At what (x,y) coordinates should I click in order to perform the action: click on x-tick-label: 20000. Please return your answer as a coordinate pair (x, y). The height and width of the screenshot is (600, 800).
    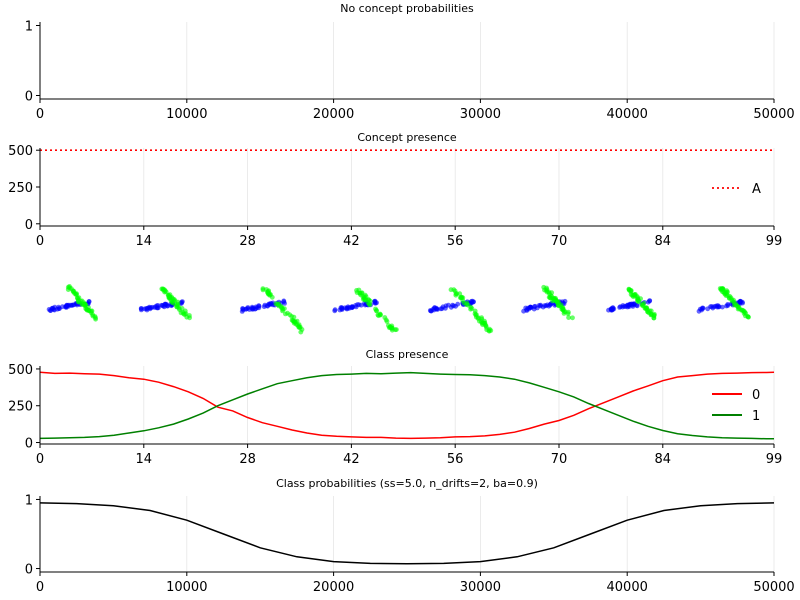
    Looking at the image, I should click on (333, 114).